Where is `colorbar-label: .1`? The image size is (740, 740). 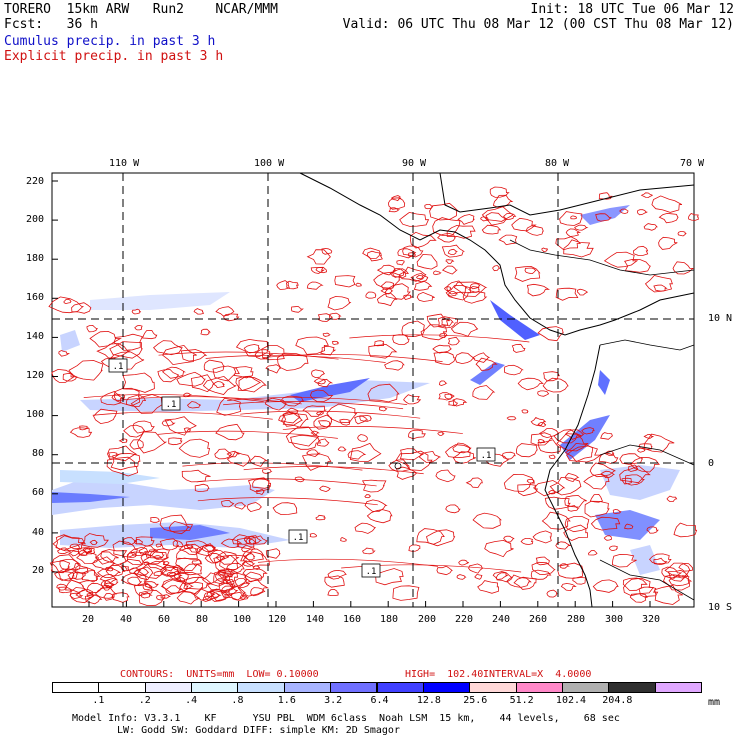
colorbar-label: .1 is located at coordinates (98, 700).